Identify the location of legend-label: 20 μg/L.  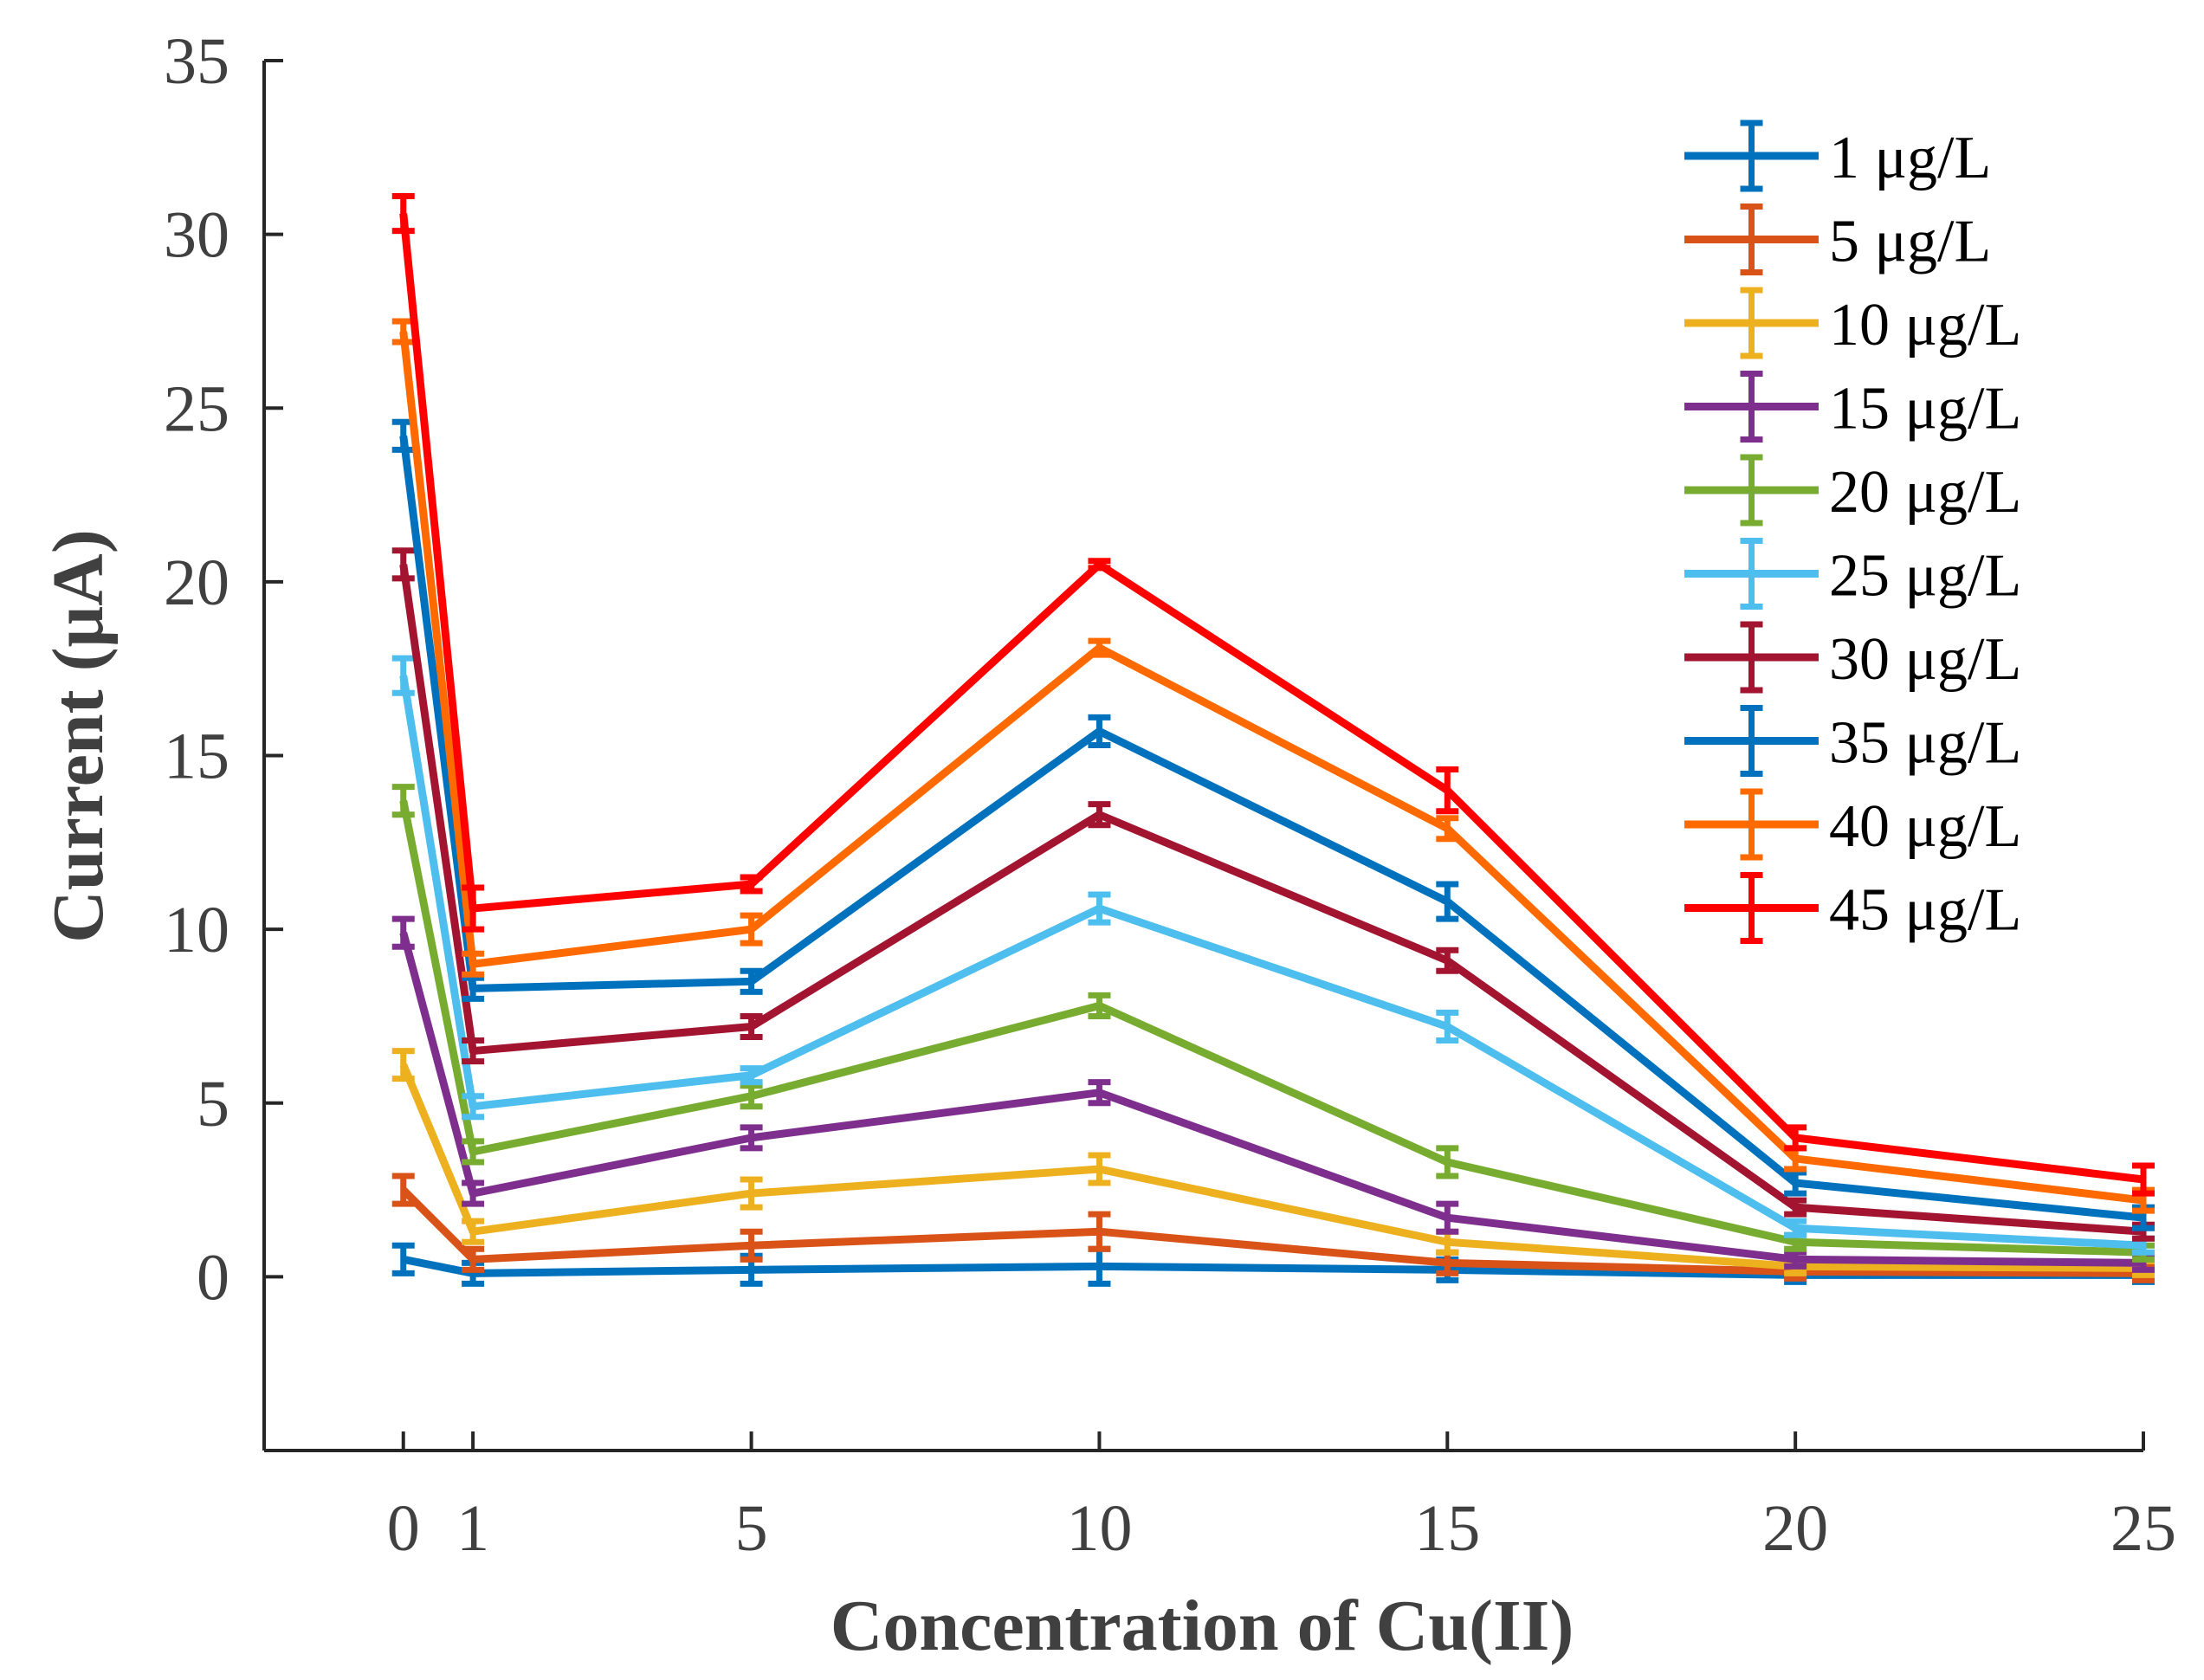
(1925, 492).